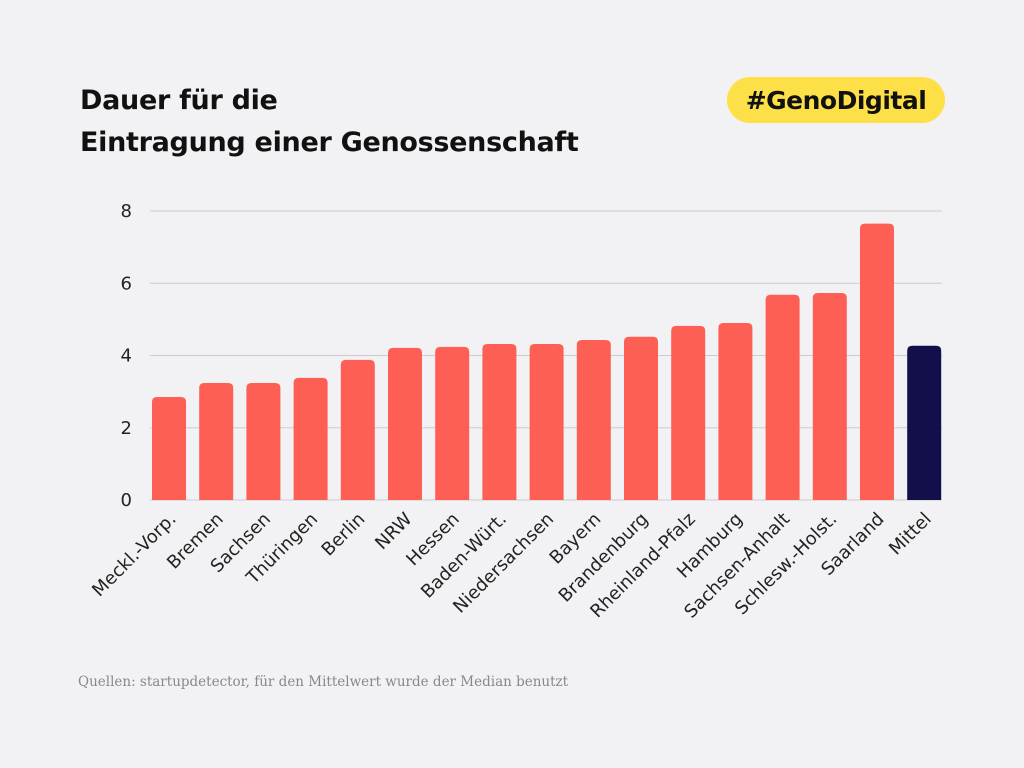  Describe the element at coordinates (344, 535) in the screenshot. I see `x-tick-label: Berlin` at that location.